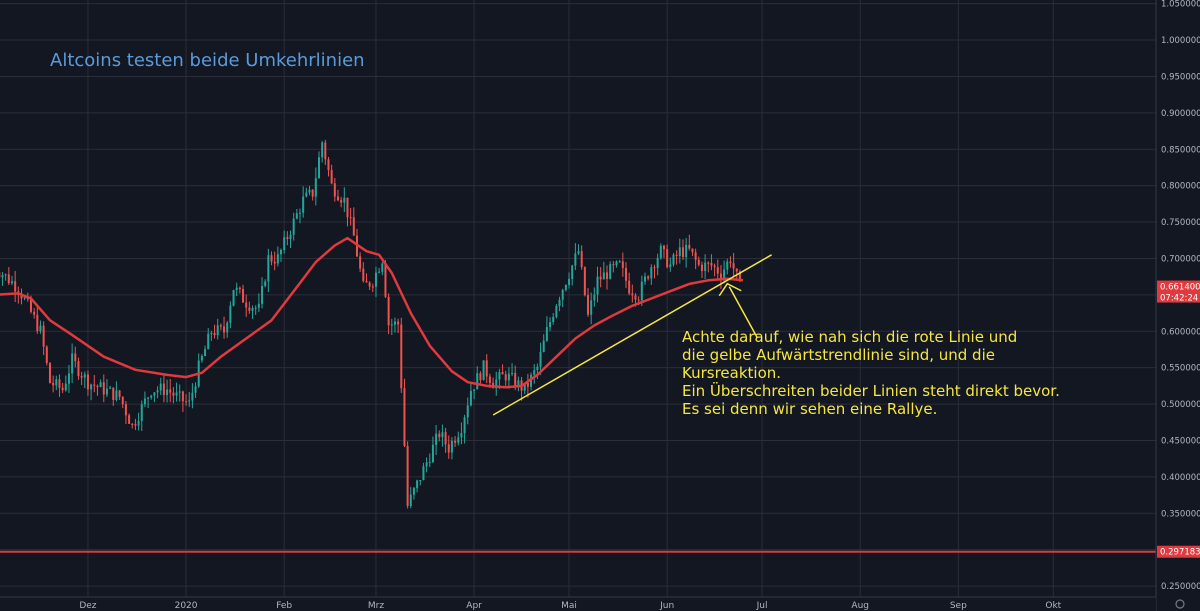  Describe the element at coordinates (1180, 77) in the screenshot. I see `price-tick-label: 0.95000000` at that location.